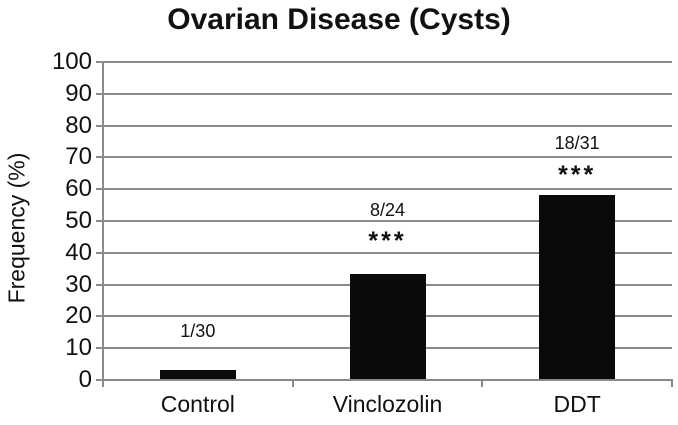 Image resolution: width=678 pixels, height=425 pixels. Describe the element at coordinates (78, 348) in the screenshot. I see `y-tick-label-10: 10` at that location.